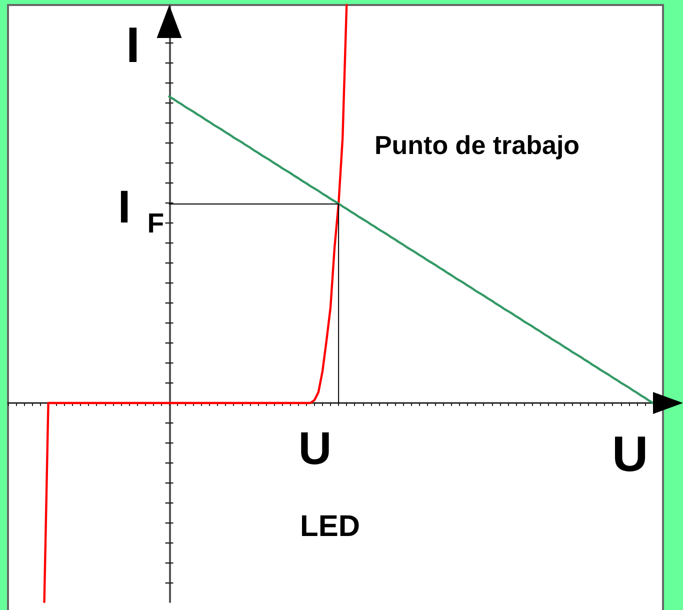 The image size is (683, 610). What do you see at coordinates (630, 454) in the screenshot?
I see `x-axis-title: U` at bounding box center [630, 454].